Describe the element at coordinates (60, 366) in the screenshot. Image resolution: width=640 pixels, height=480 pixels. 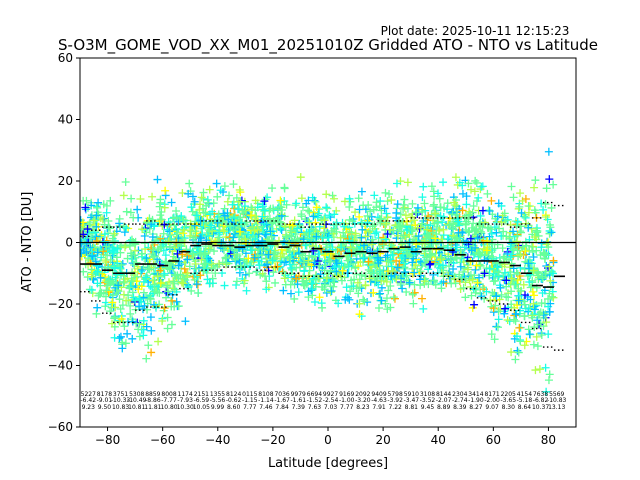
I see `y-tick-label: −40` at that location.